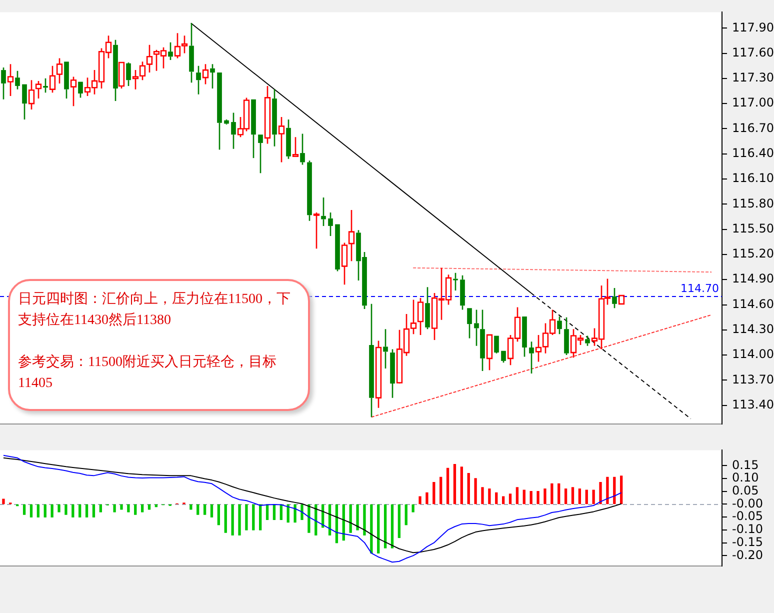 The height and width of the screenshot is (613, 774). I want to click on y-tick-label: -0.15, so click(748, 541).